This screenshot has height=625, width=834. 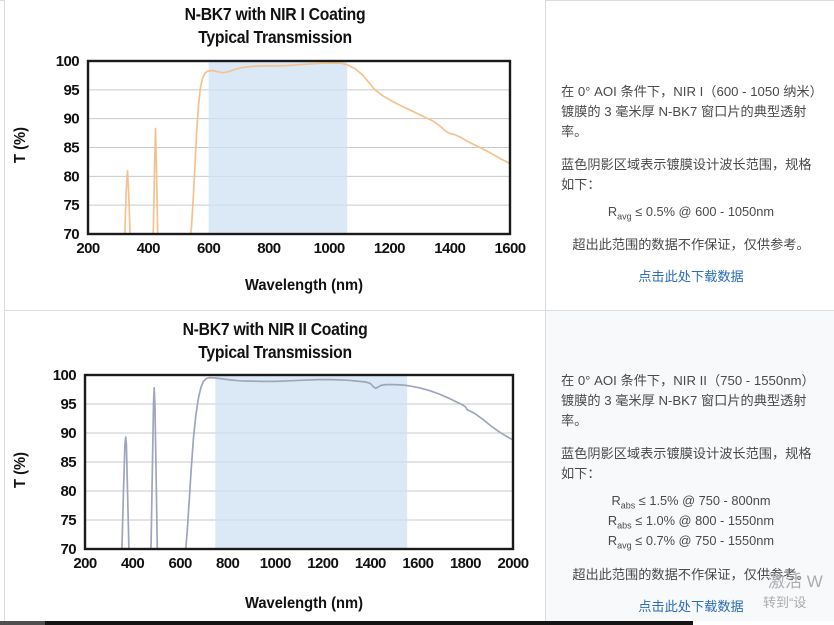 I want to click on nir2-x-axis-label: Wavelength (nm), so click(x=304, y=603).